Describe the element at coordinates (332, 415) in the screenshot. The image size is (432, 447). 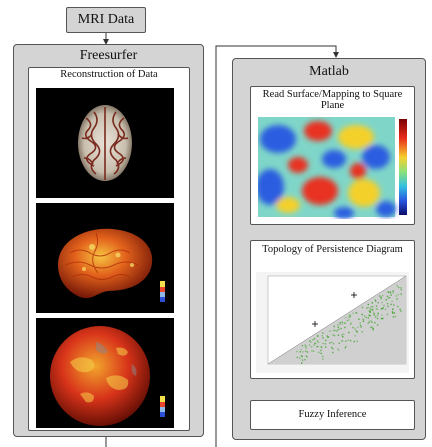
I see `fuzzy-inference-node: Fuzzy Inference` at that location.